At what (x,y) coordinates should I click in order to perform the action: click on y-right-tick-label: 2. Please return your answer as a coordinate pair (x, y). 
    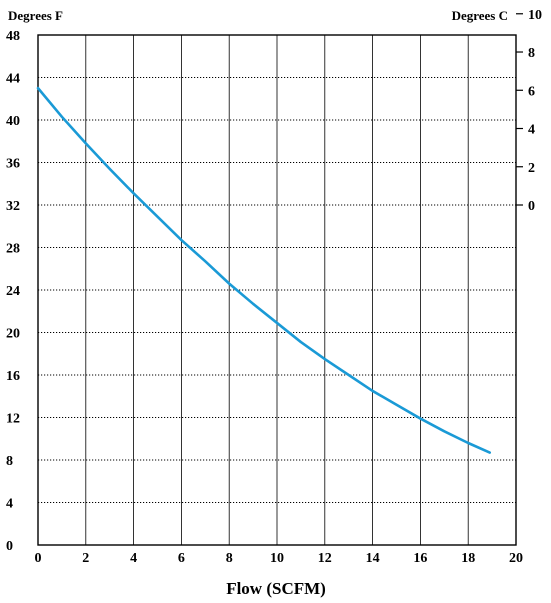
    Looking at the image, I should click on (531, 168).